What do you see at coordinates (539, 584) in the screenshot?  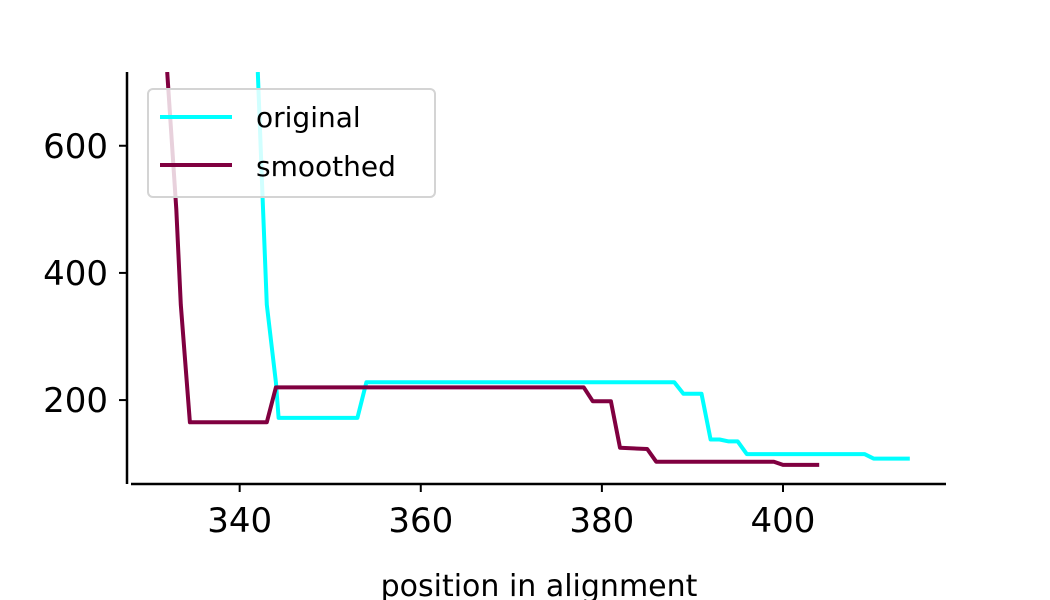 I see `x-axis-title: position in alignment` at bounding box center [539, 584].